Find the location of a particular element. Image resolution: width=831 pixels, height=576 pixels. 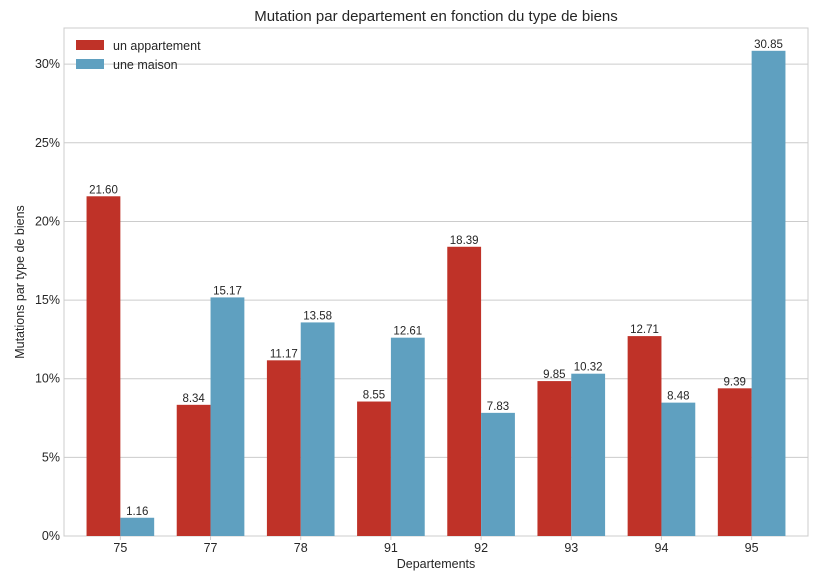

data-label: 11.17 is located at coordinates (284, 354).